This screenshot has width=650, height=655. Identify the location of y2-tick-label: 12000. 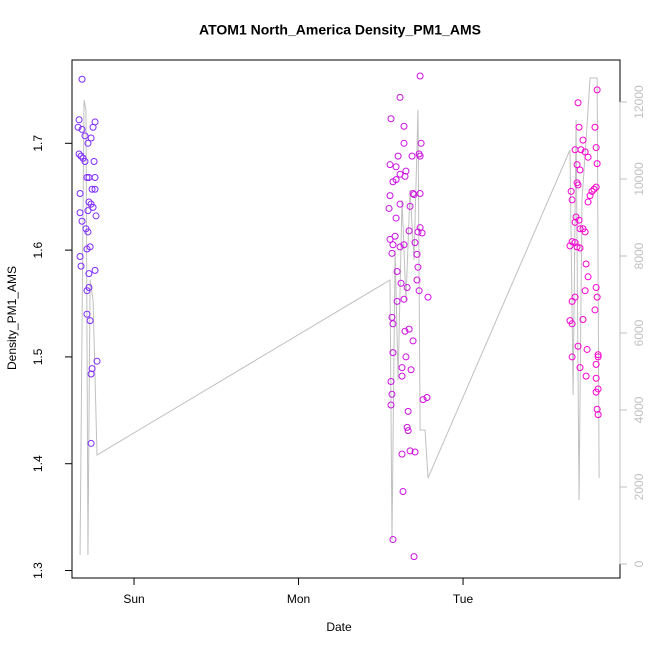
(639, 102).